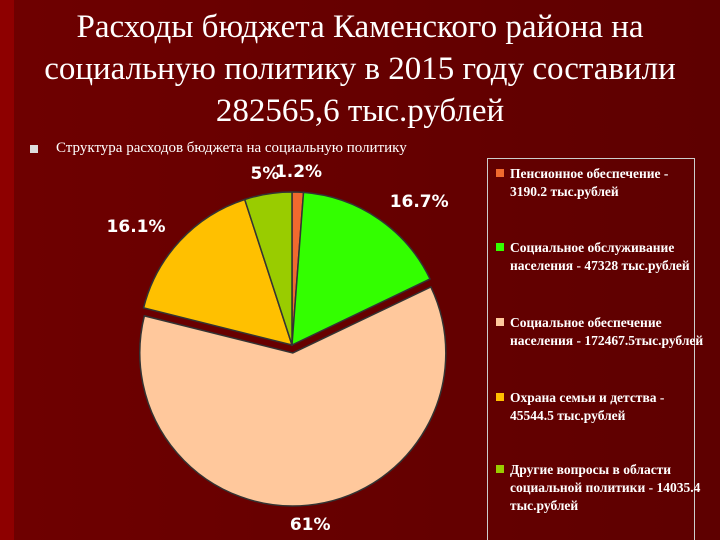  What do you see at coordinates (310, 525) in the screenshot?
I see `data-label: 61%` at bounding box center [310, 525].